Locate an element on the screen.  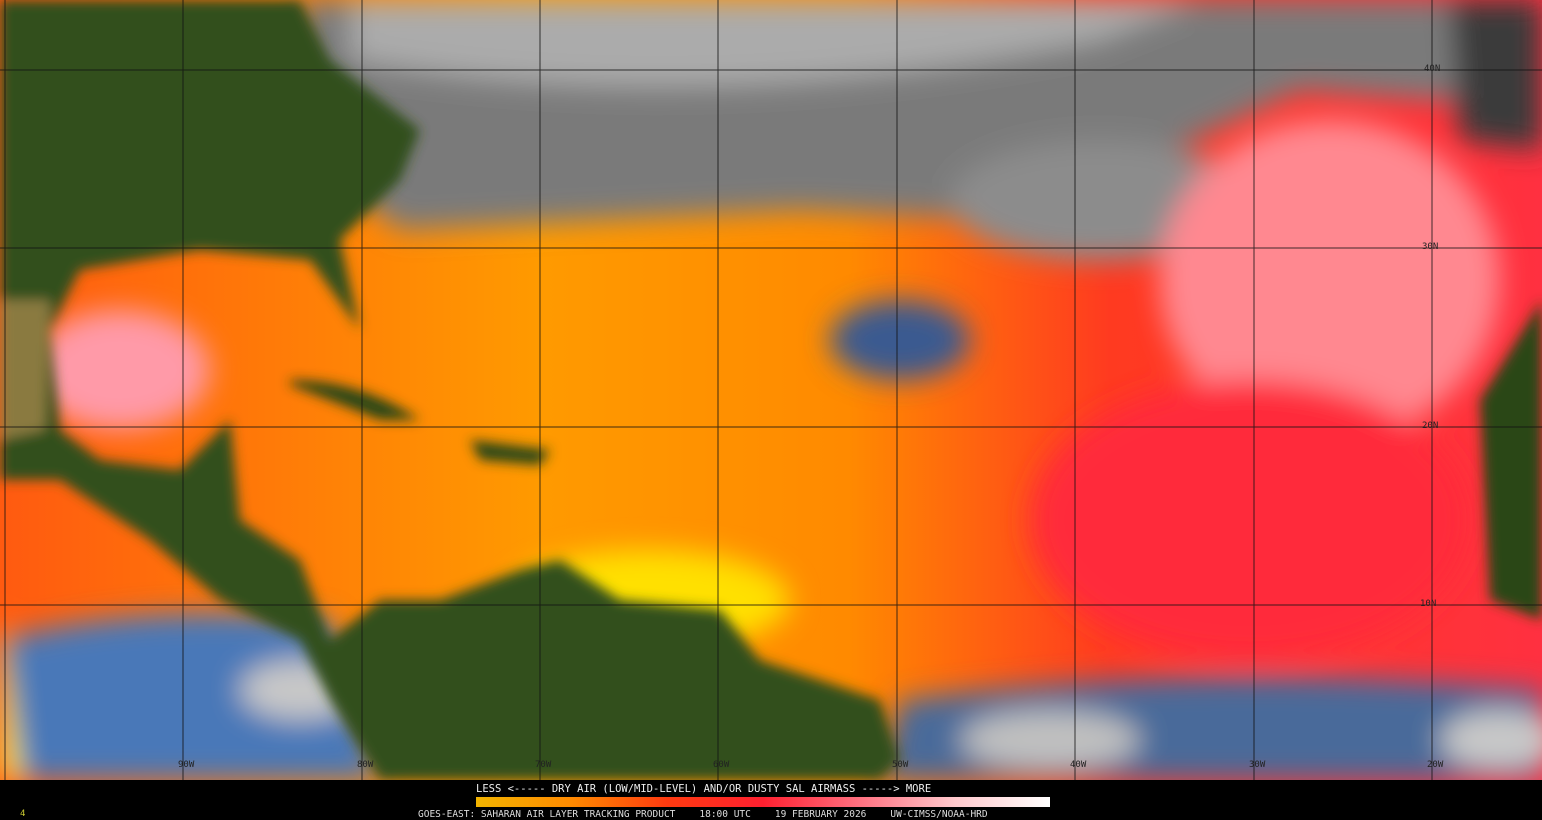
lon-label: 50W is located at coordinates (900, 765).